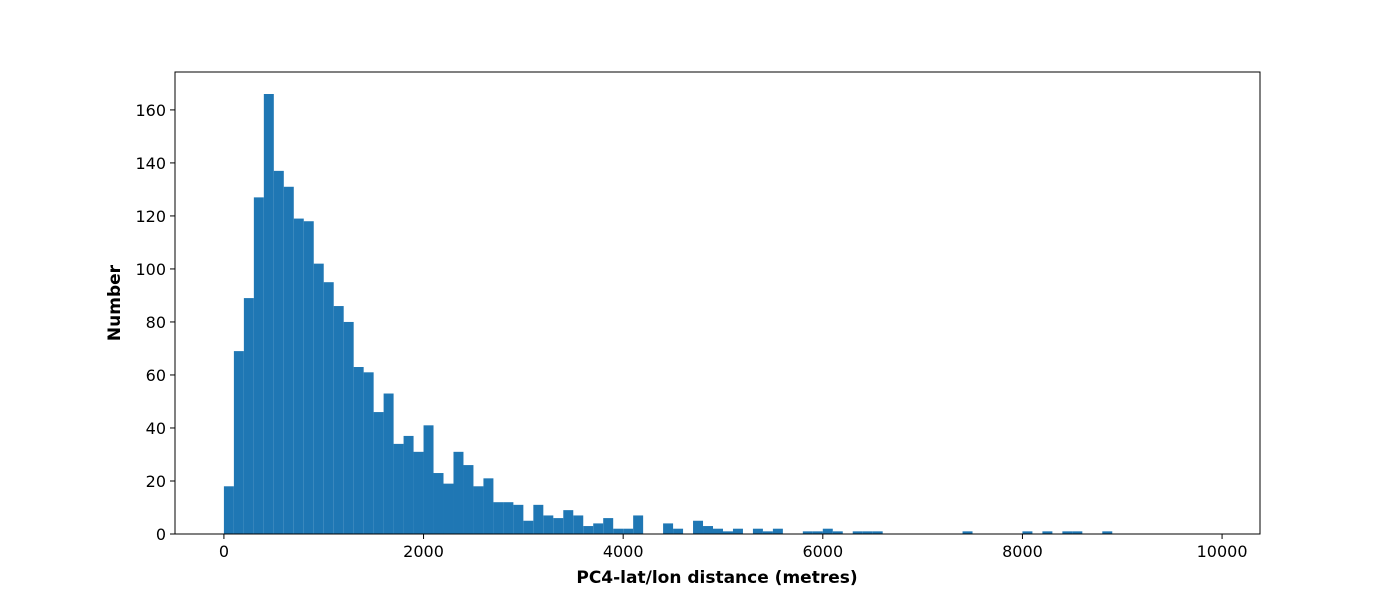  I want to click on y-tick-label: 120, so click(150, 216).